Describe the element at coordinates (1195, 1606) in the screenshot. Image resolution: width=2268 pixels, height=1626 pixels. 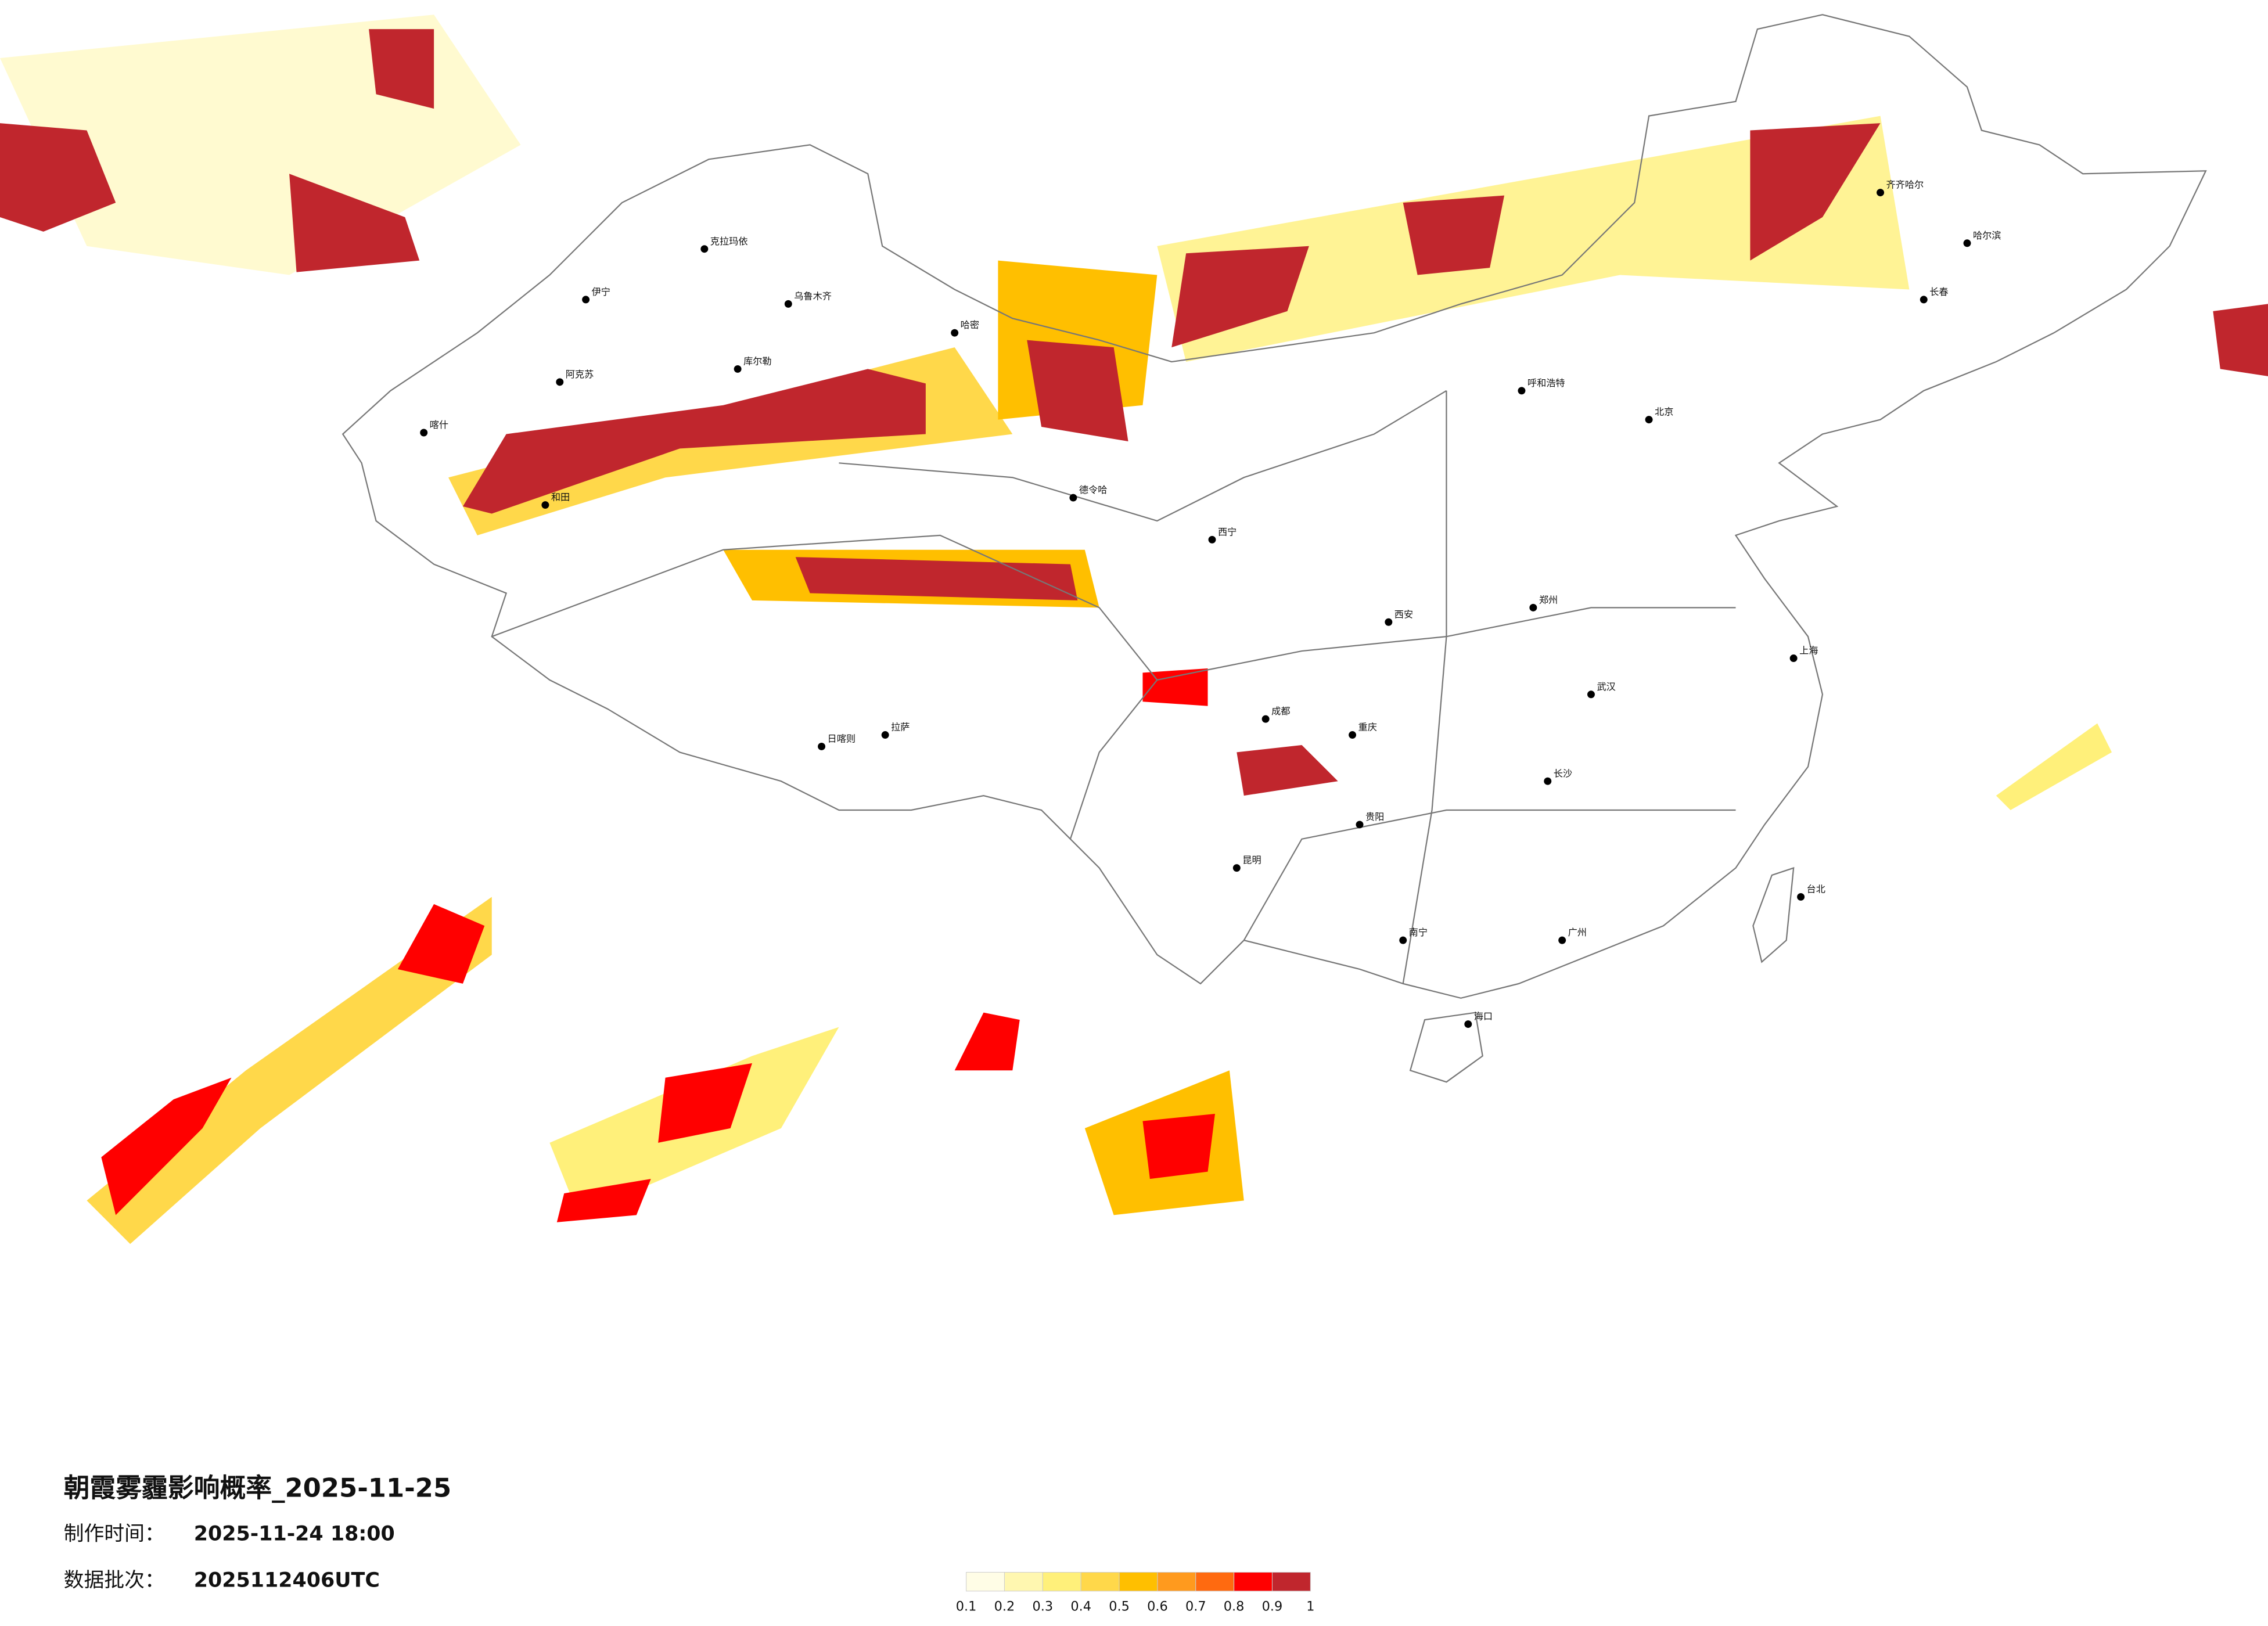
I see `legend-tick-label: 0.7` at that location.